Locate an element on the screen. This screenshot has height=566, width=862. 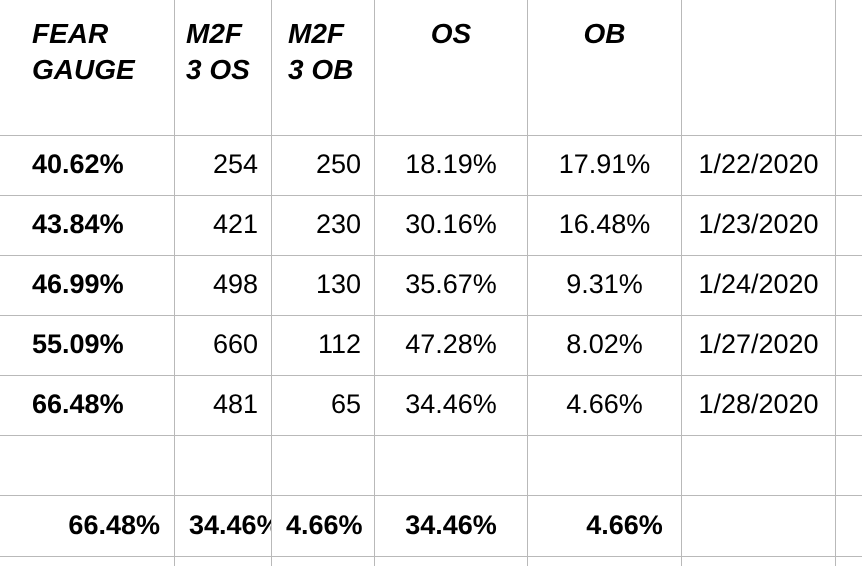
cell-ob: 16.48% is located at coordinates (604, 224).